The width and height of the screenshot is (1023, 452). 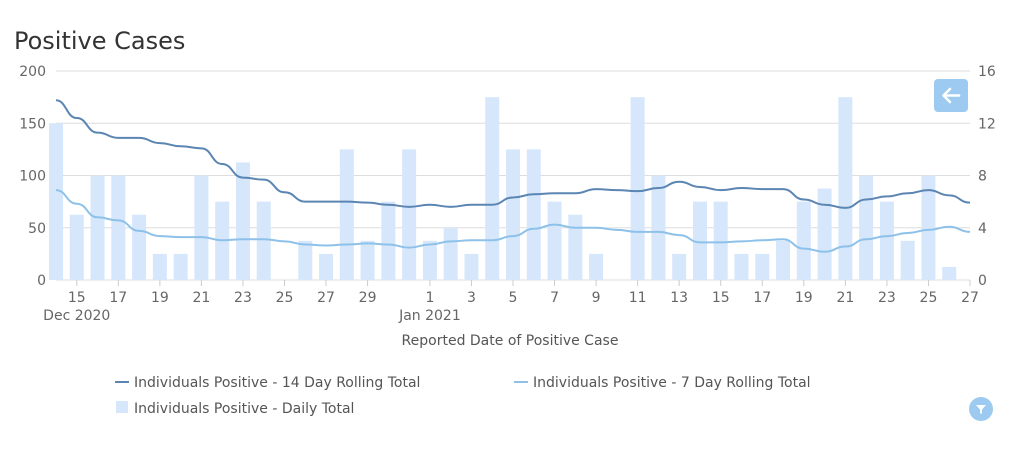 I want to click on x-tick-label: 9, so click(x=596, y=298).